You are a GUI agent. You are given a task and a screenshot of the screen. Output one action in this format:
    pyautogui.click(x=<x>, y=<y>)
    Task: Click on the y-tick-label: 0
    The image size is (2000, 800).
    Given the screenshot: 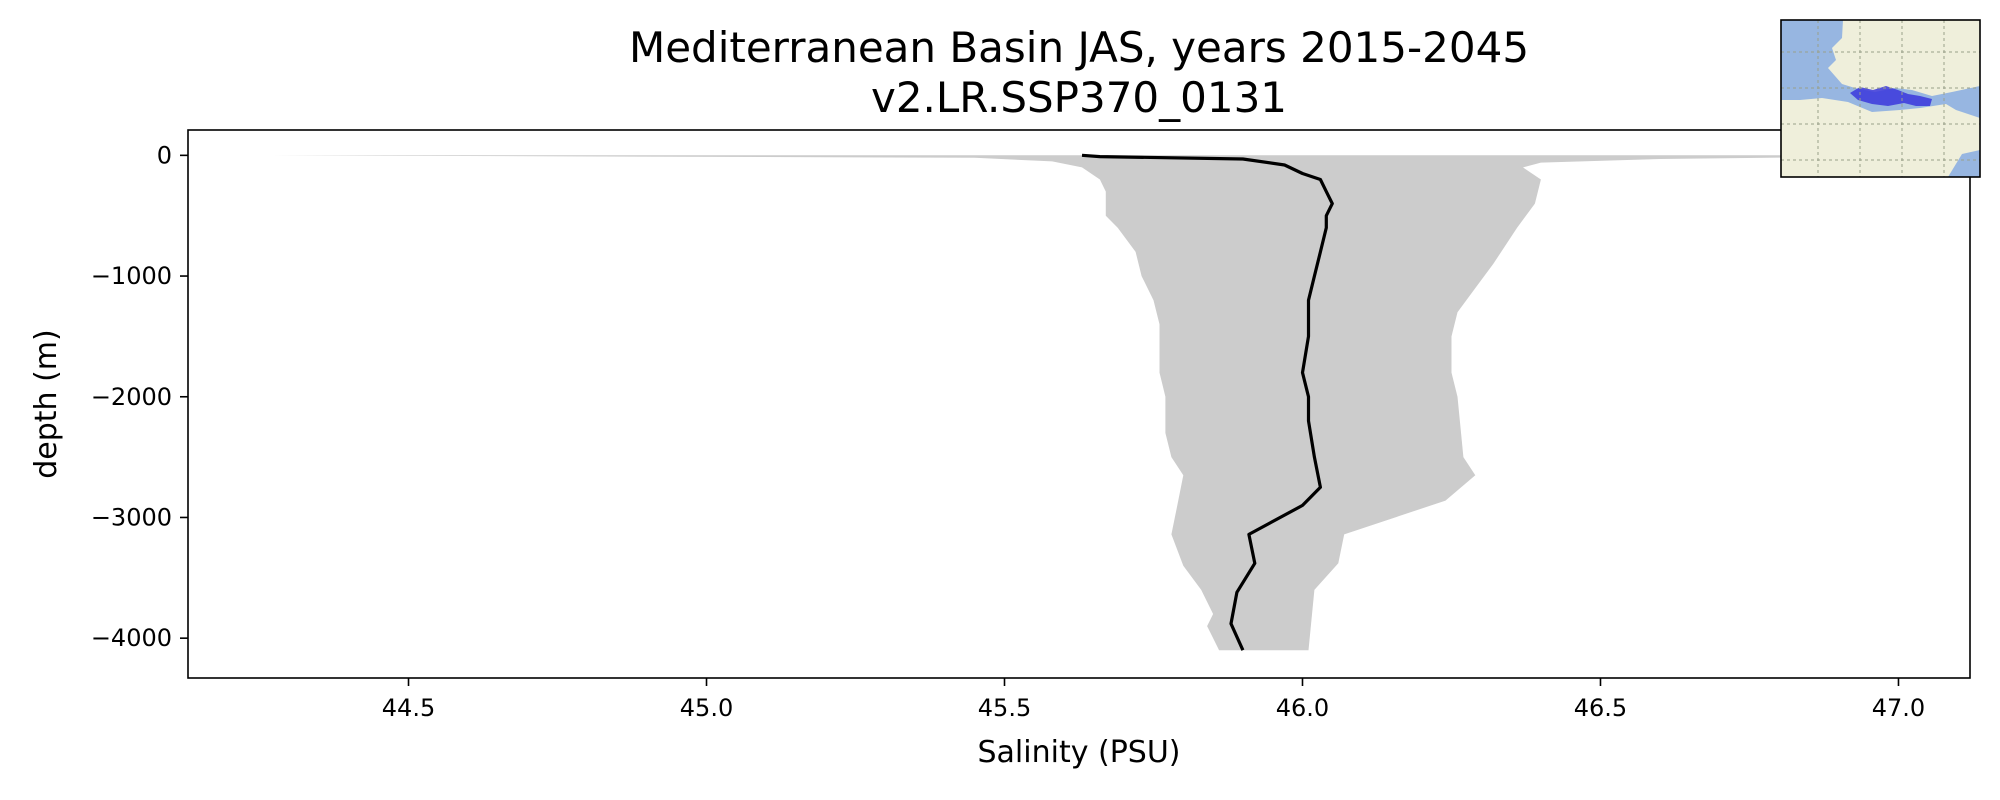 What is the action you would take?
    pyautogui.click(x=164, y=155)
    